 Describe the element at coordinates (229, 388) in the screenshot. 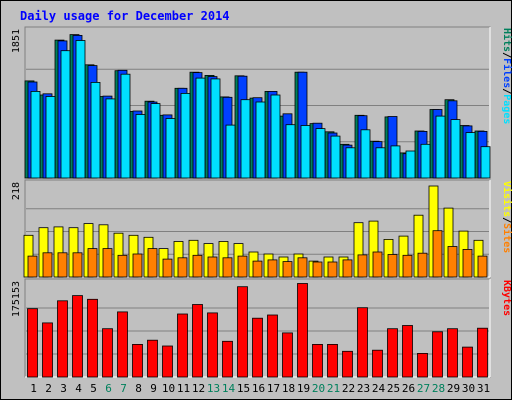

I see `x-axis-day-label: 14` at that location.